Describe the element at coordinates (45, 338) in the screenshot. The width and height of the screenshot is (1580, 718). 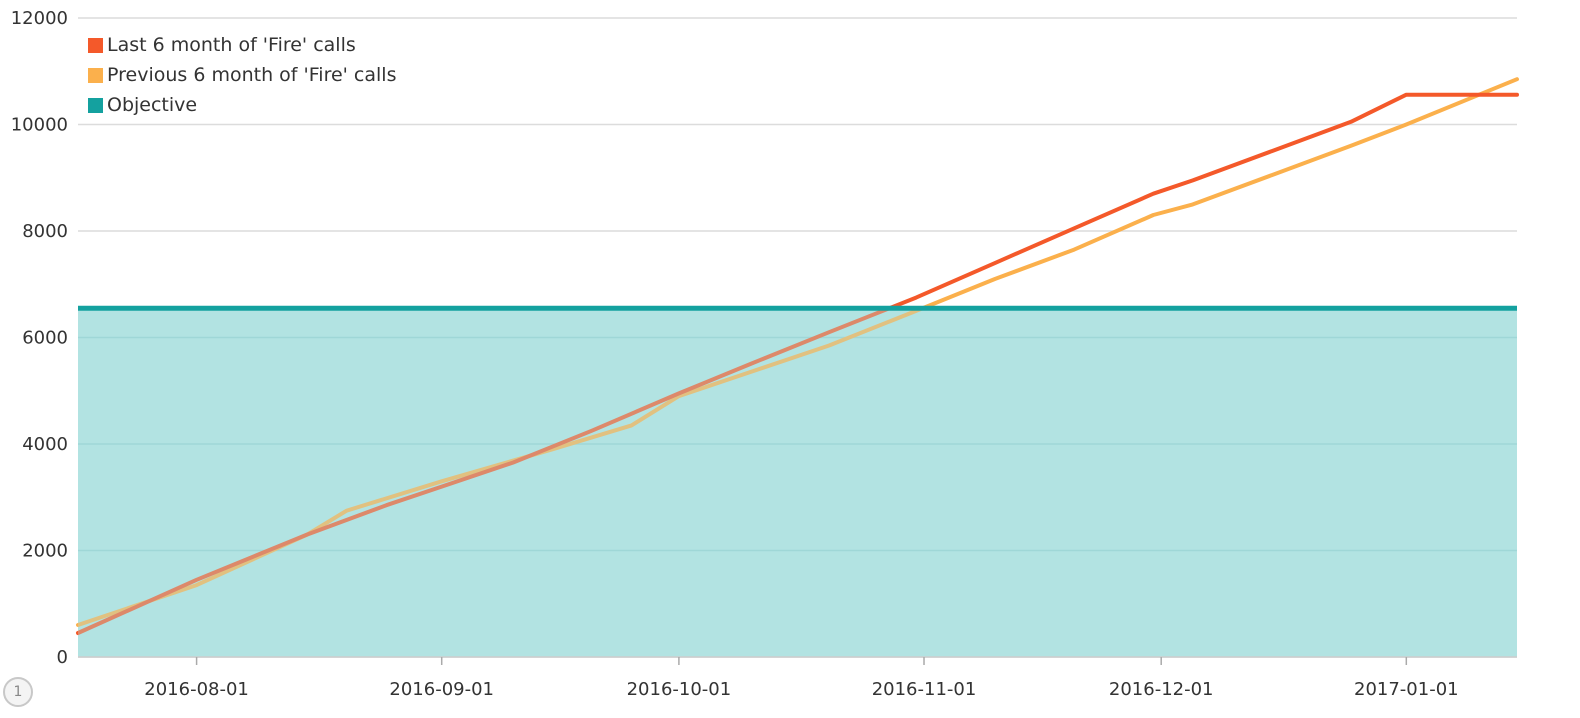
I see `y-tick-label: 6000` at that location.